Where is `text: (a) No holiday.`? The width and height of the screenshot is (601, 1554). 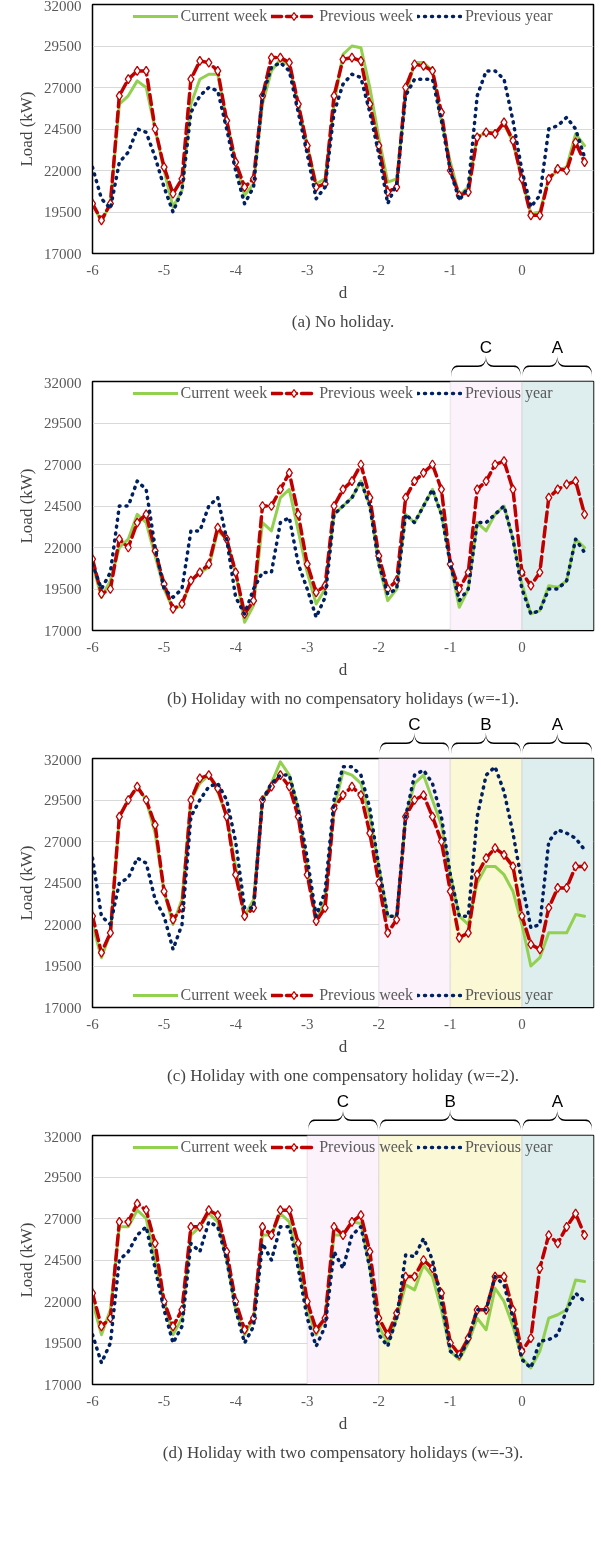
text: (a) No holiday. is located at coordinates (343, 321).